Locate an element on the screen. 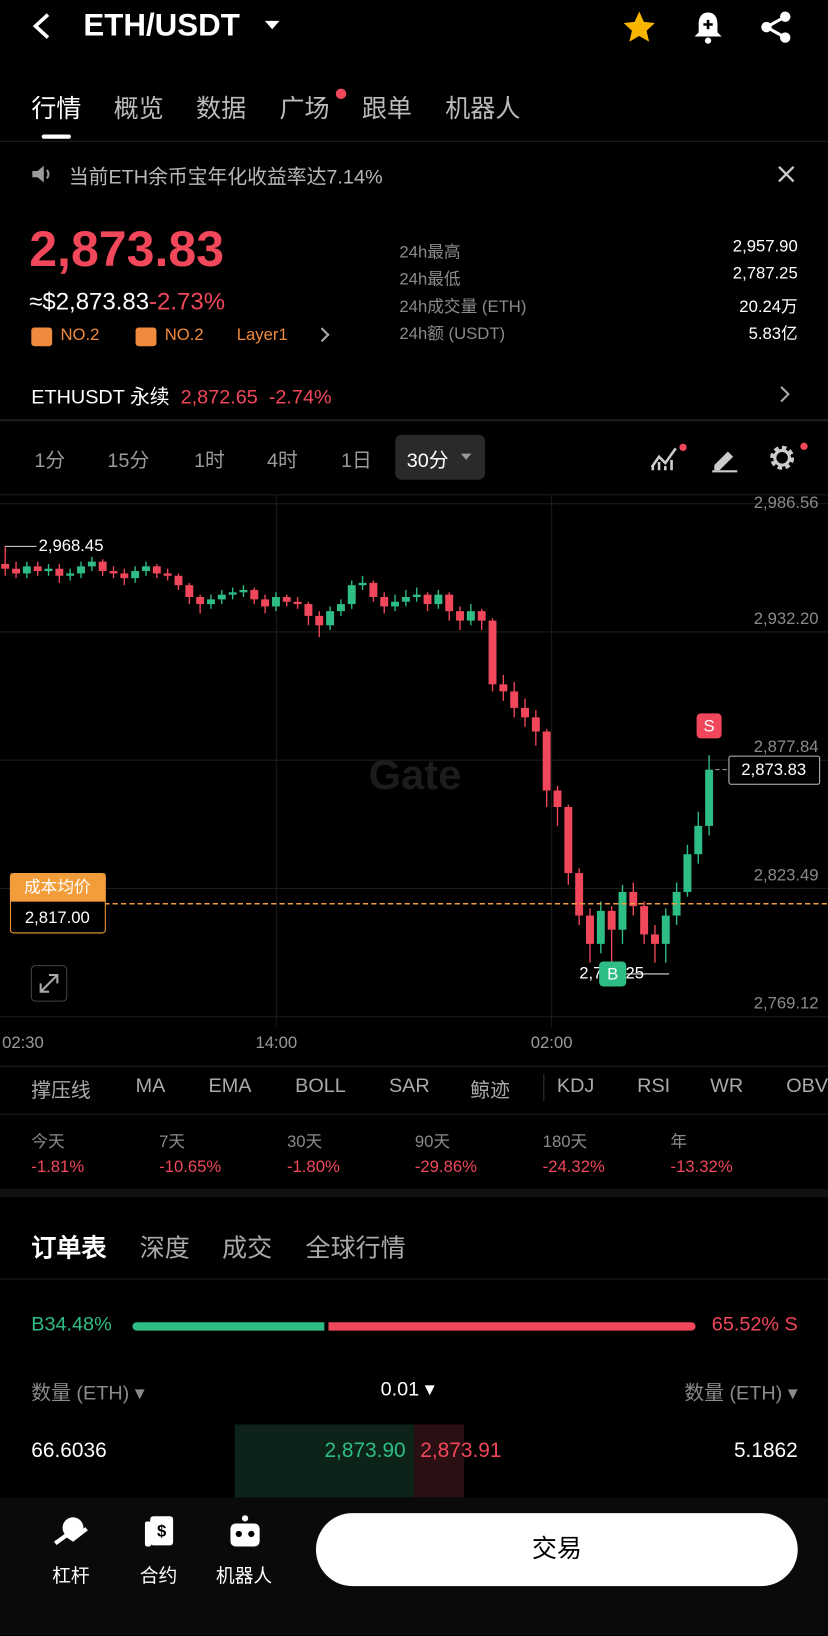  precision: 0.01 ▾ is located at coordinates (407, 1389).